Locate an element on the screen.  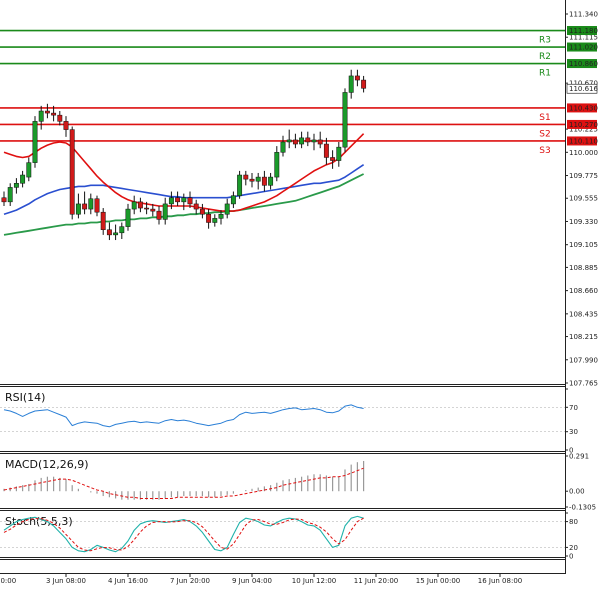
price-tick-label: 110.670 is located at coordinates (583, 84).